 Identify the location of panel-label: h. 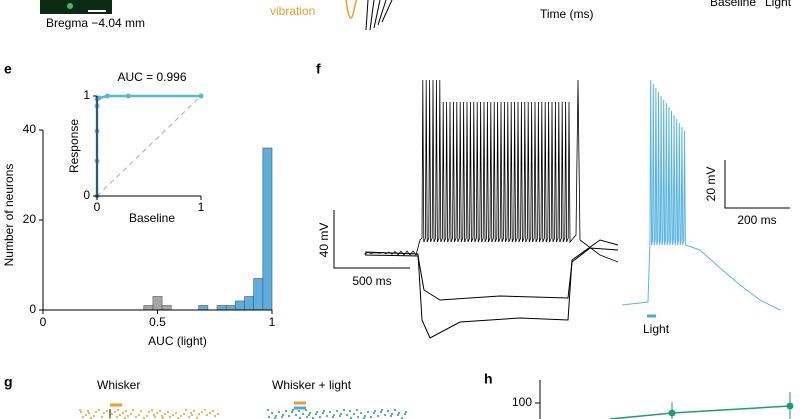
(488, 379).